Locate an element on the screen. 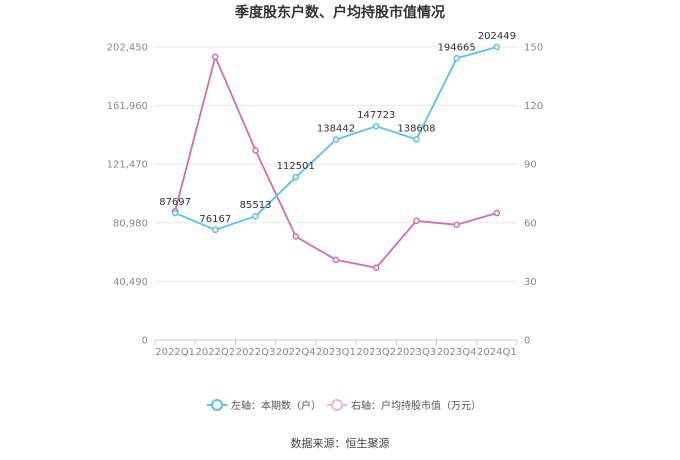  right-tick-label: 30 is located at coordinates (530, 282).